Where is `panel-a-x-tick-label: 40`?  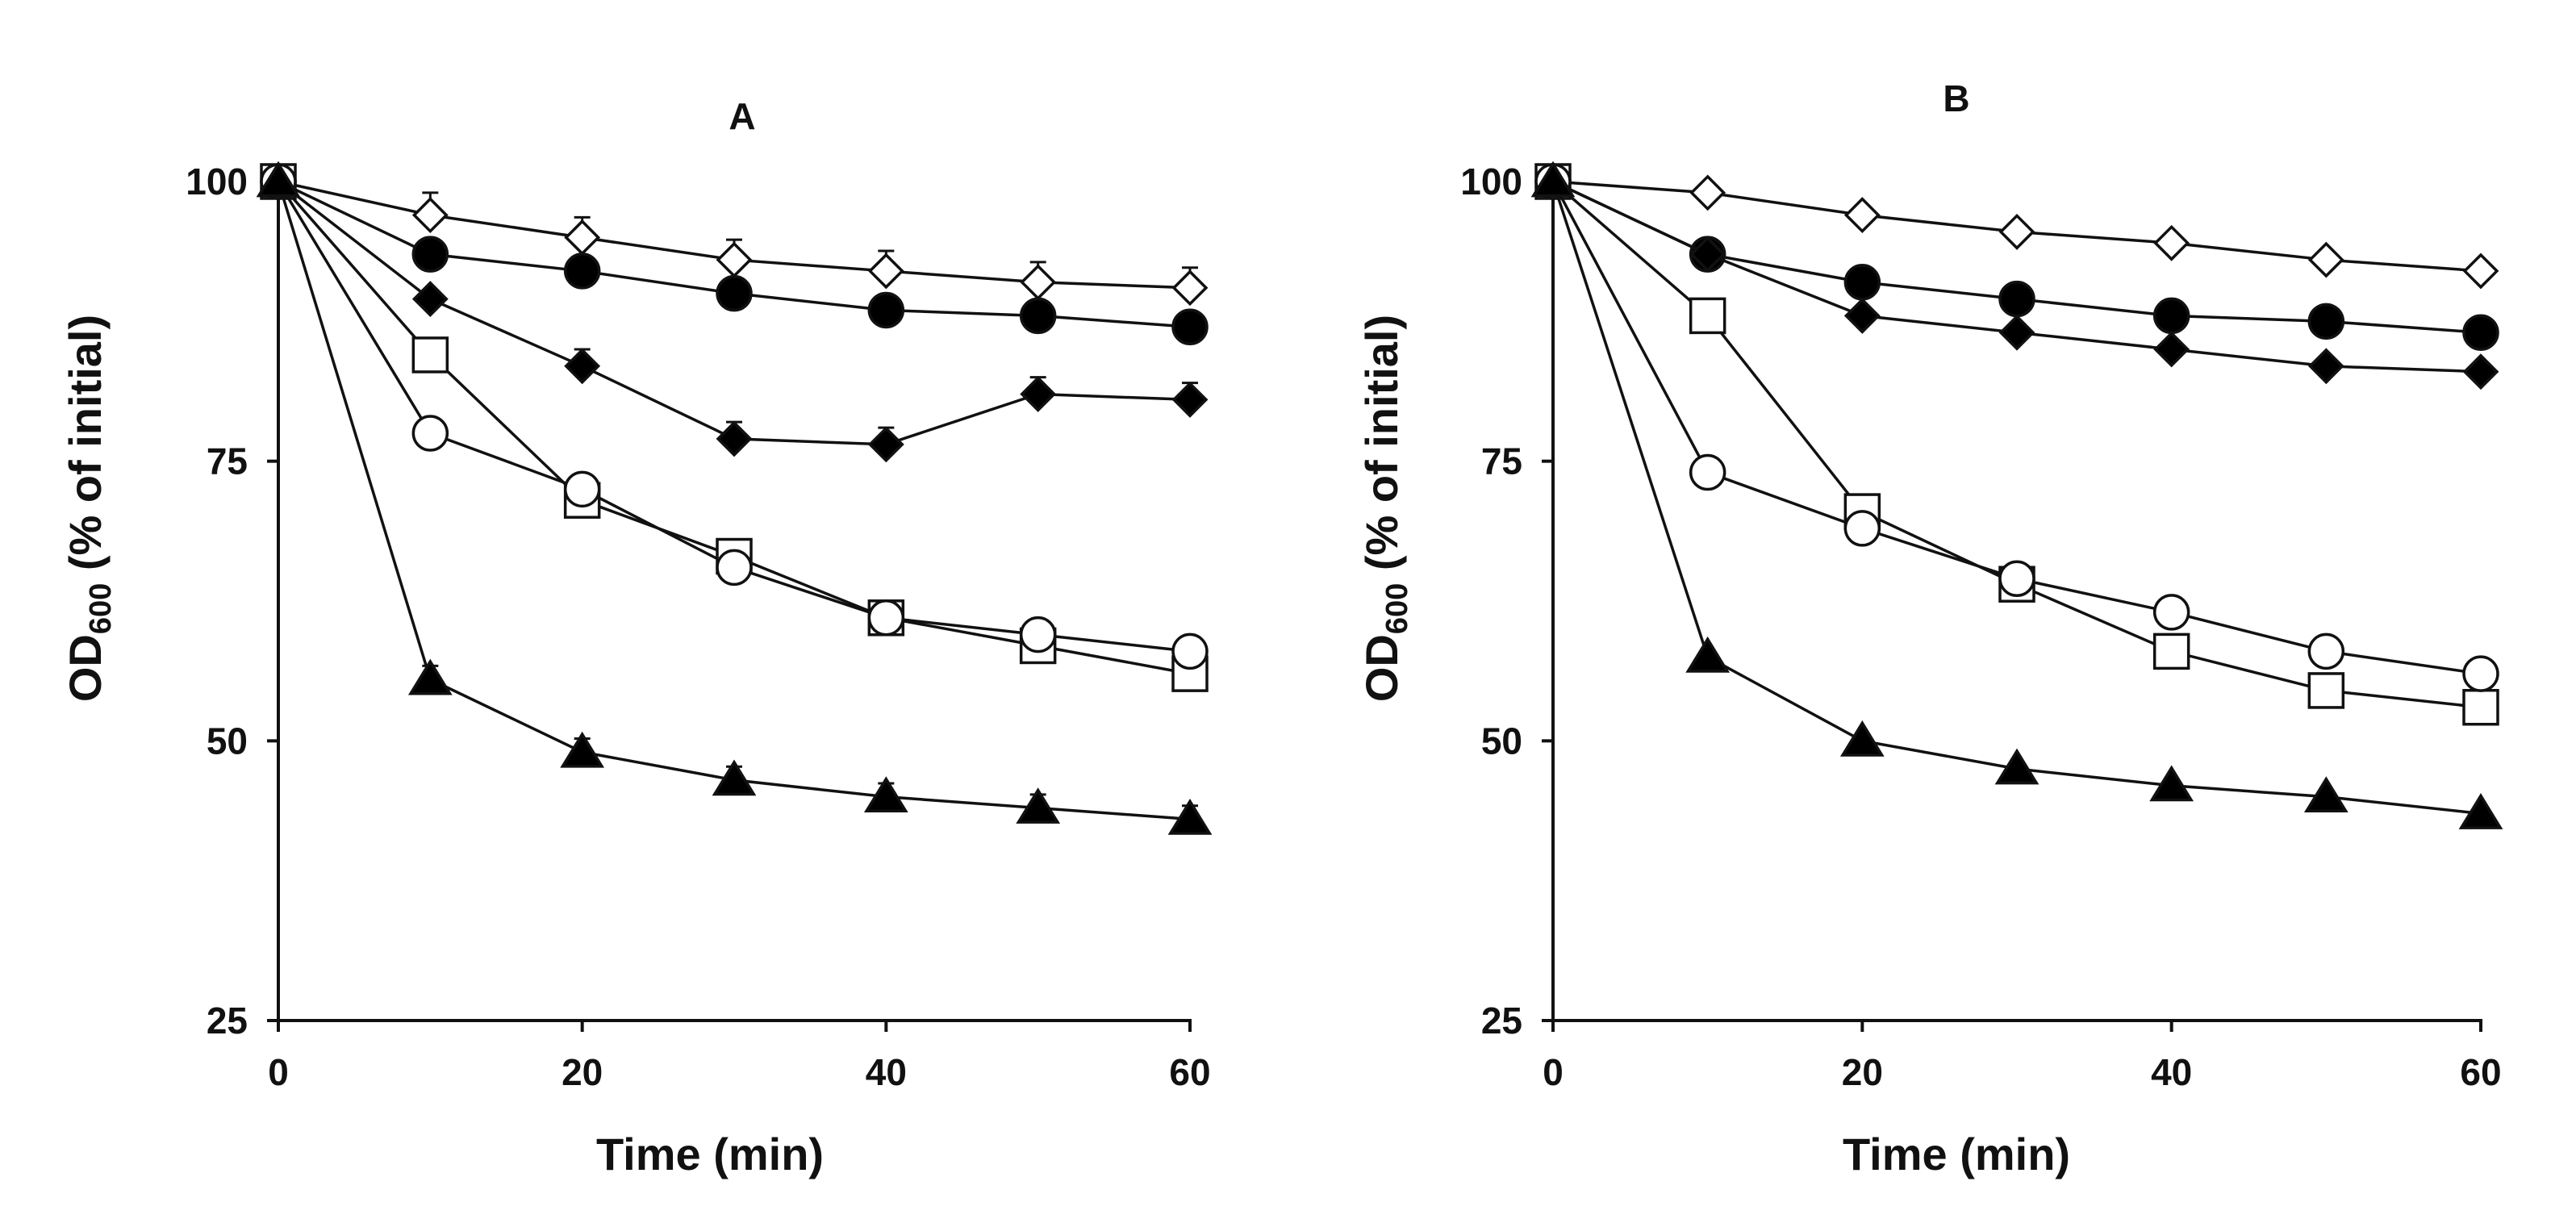 panel-a-x-tick-label: 40 is located at coordinates (887, 1072).